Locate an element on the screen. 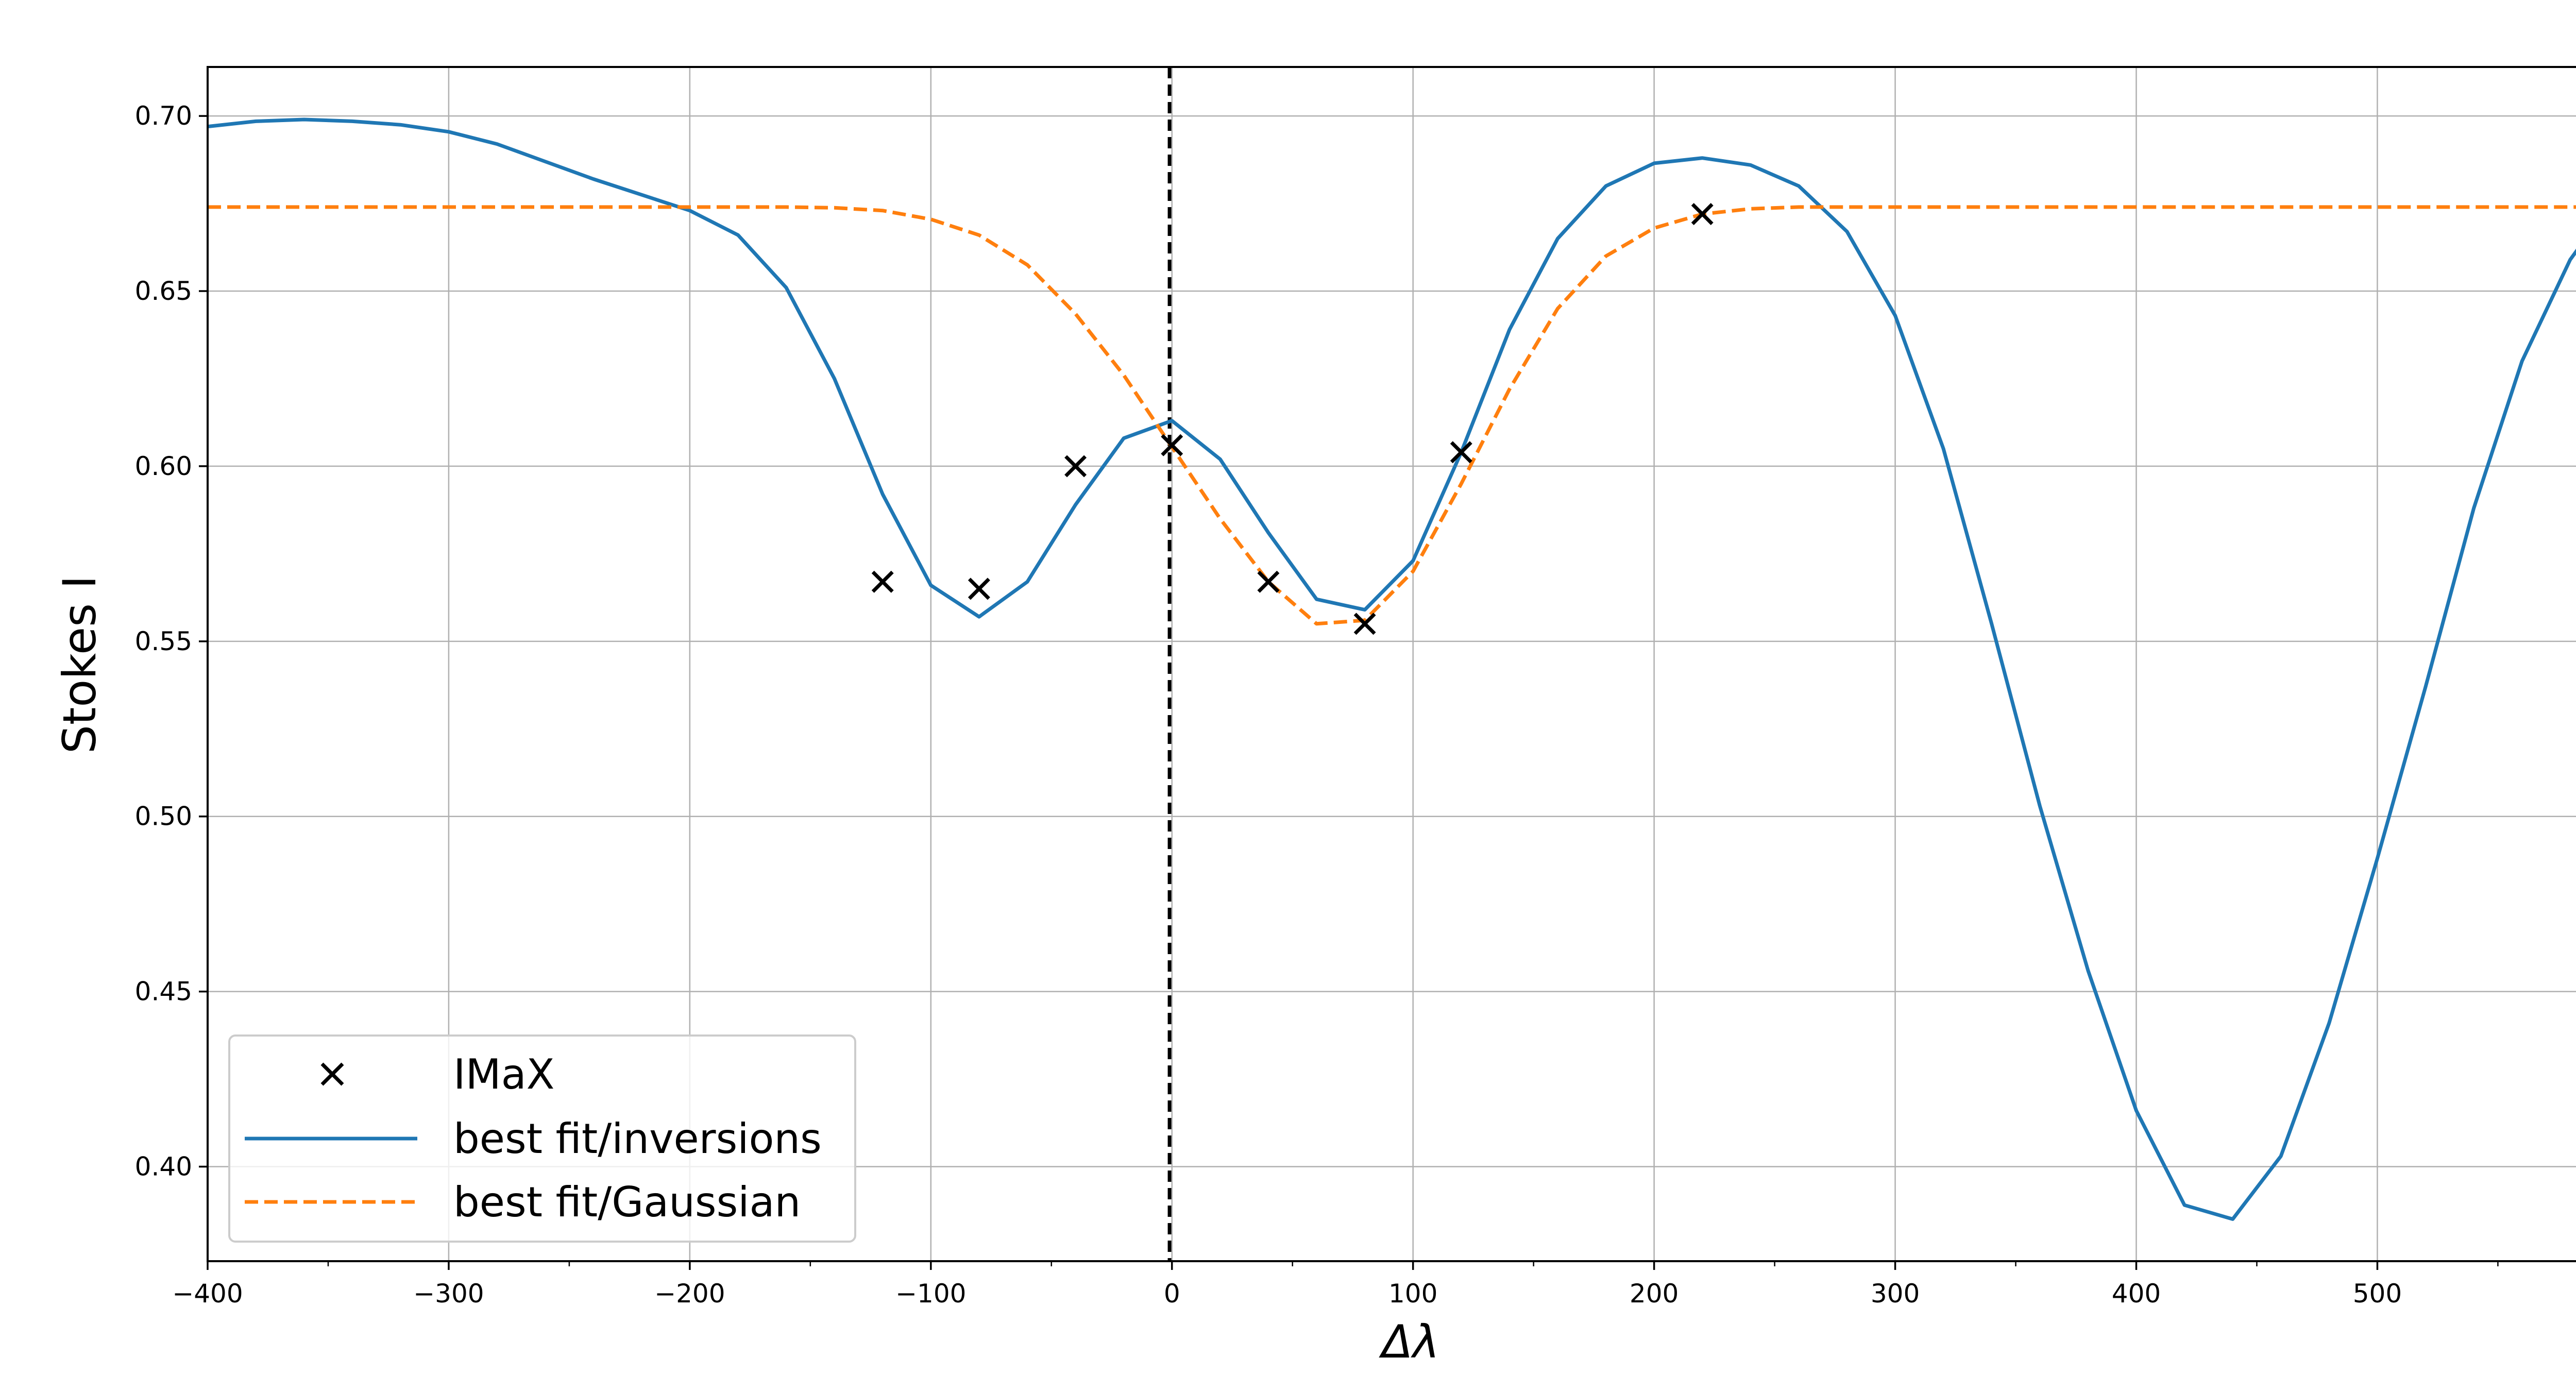 The height and width of the screenshot is (1391, 2576). x-tick-label: 0 is located at coordinates (1172, 1294).